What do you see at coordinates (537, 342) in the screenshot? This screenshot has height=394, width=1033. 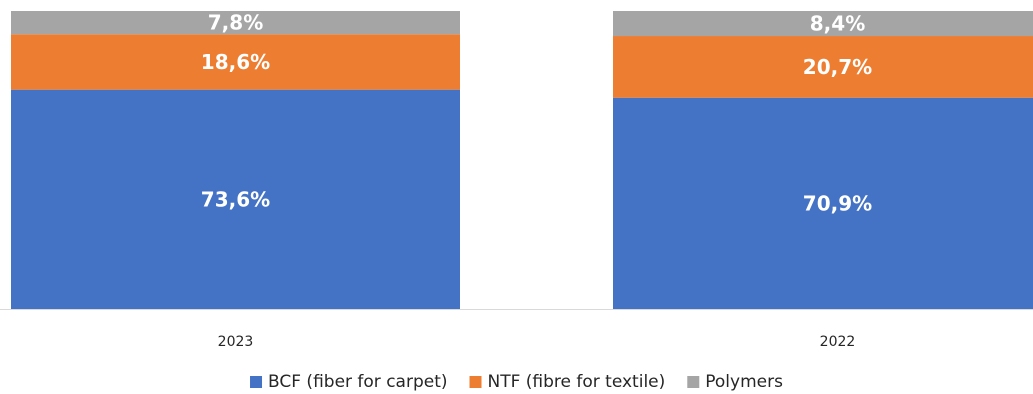 I see `x-axis: 2023 2022` at bounding box center [537, 342].